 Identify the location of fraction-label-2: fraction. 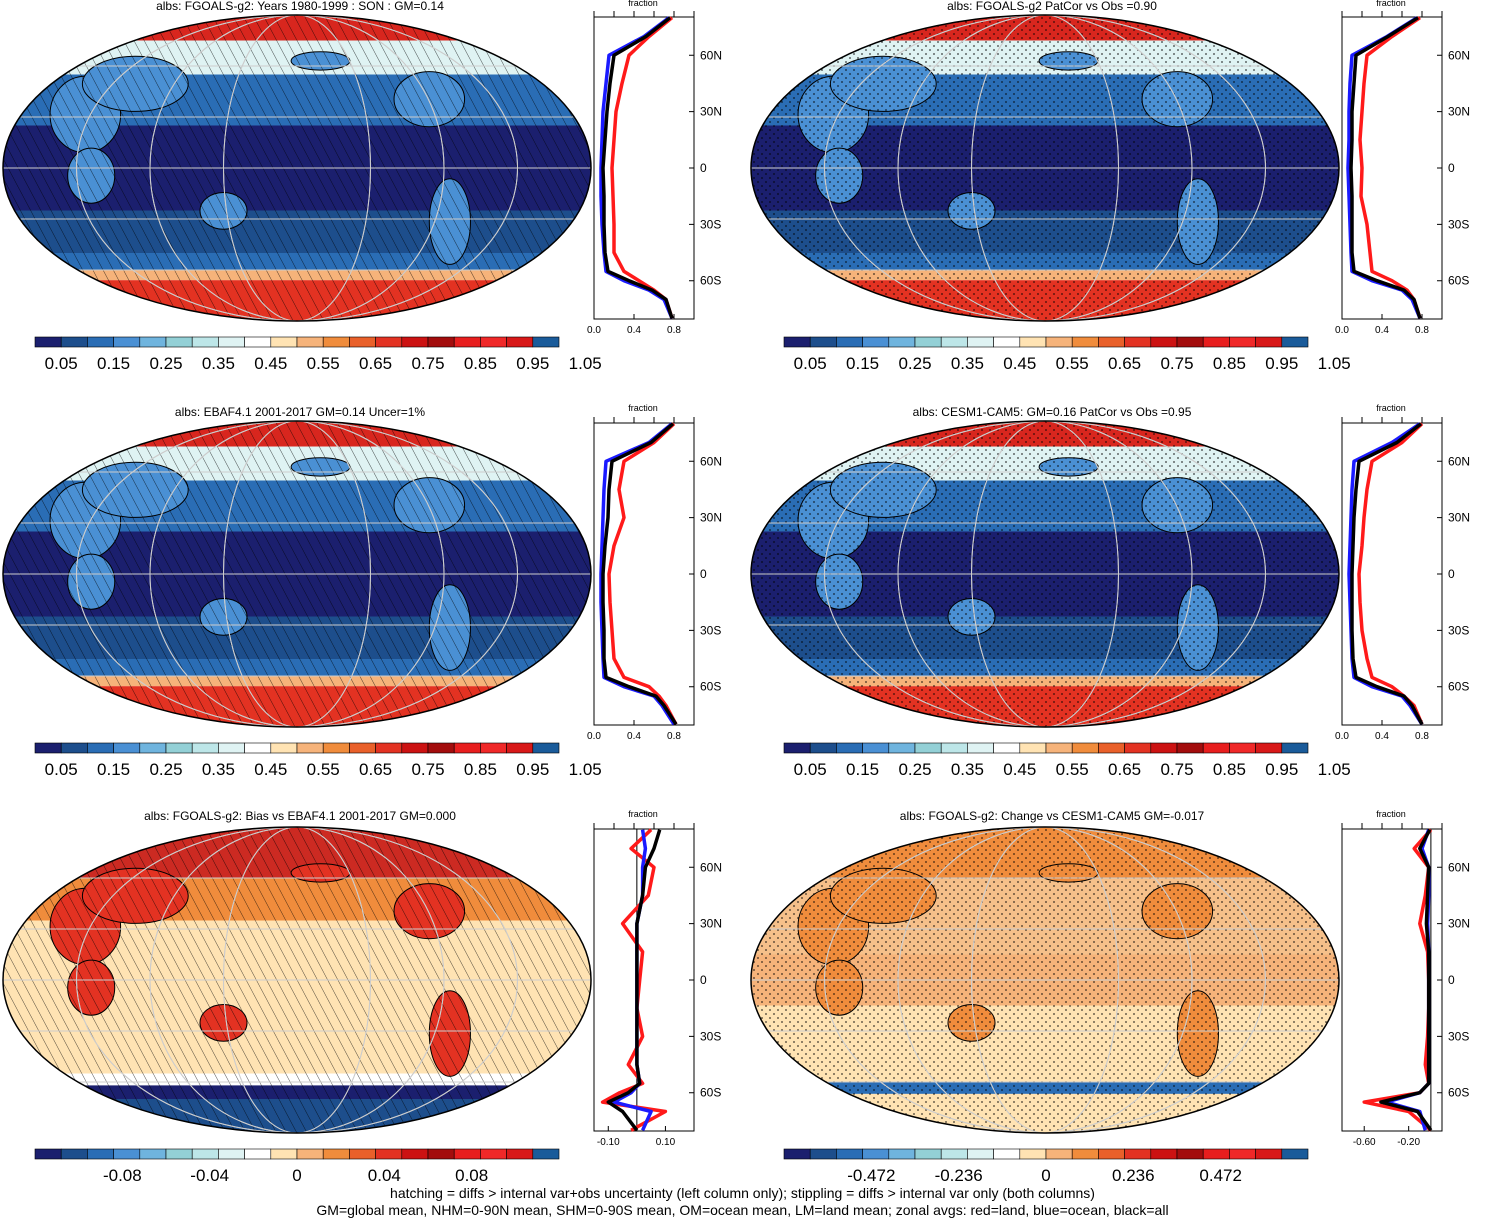
(1391, 4).